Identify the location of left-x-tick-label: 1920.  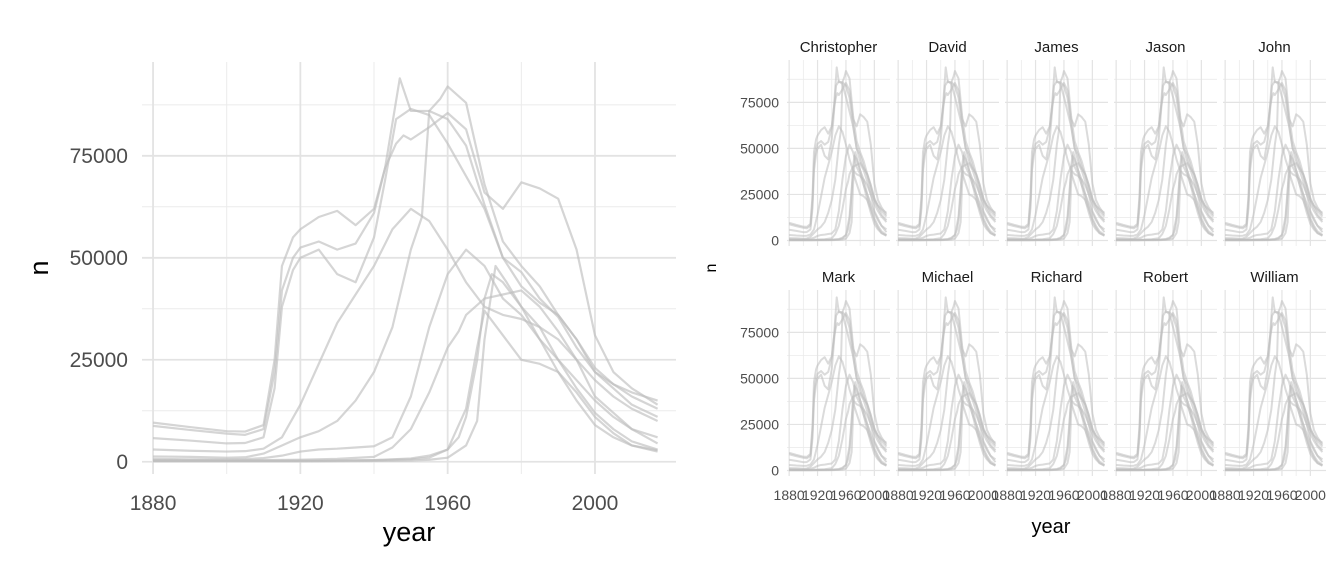
(300, 503).